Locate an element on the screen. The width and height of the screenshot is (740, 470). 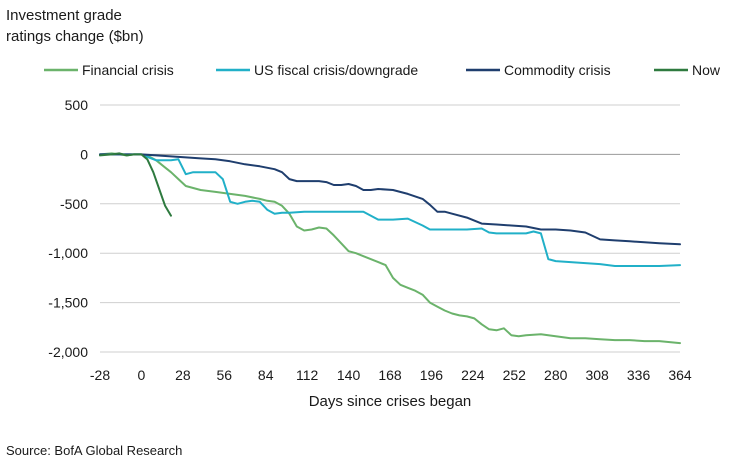
legend-label: Financial crisis is located at coordinates (128, 70).